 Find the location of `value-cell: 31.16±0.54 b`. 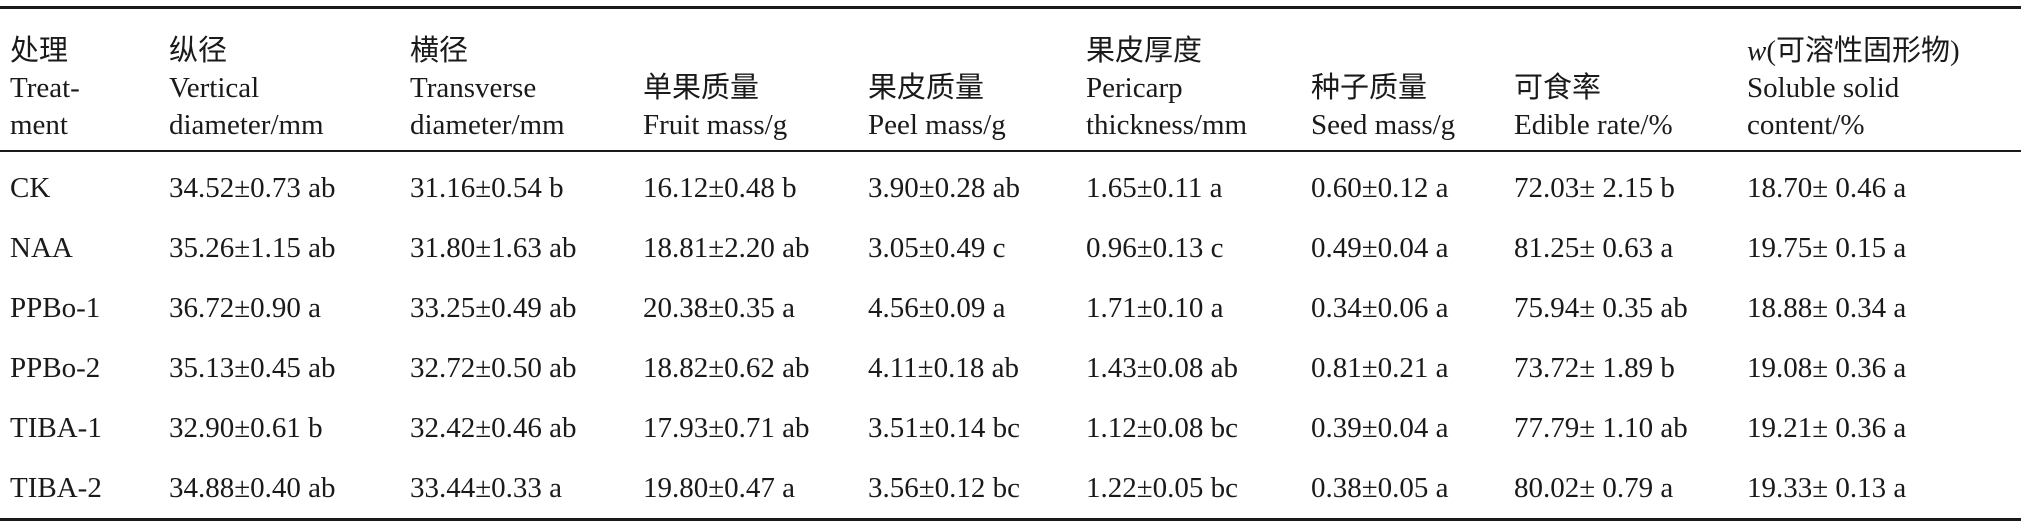

value-cell: 31.16±0.54 b is located at coordinates (487, 188).